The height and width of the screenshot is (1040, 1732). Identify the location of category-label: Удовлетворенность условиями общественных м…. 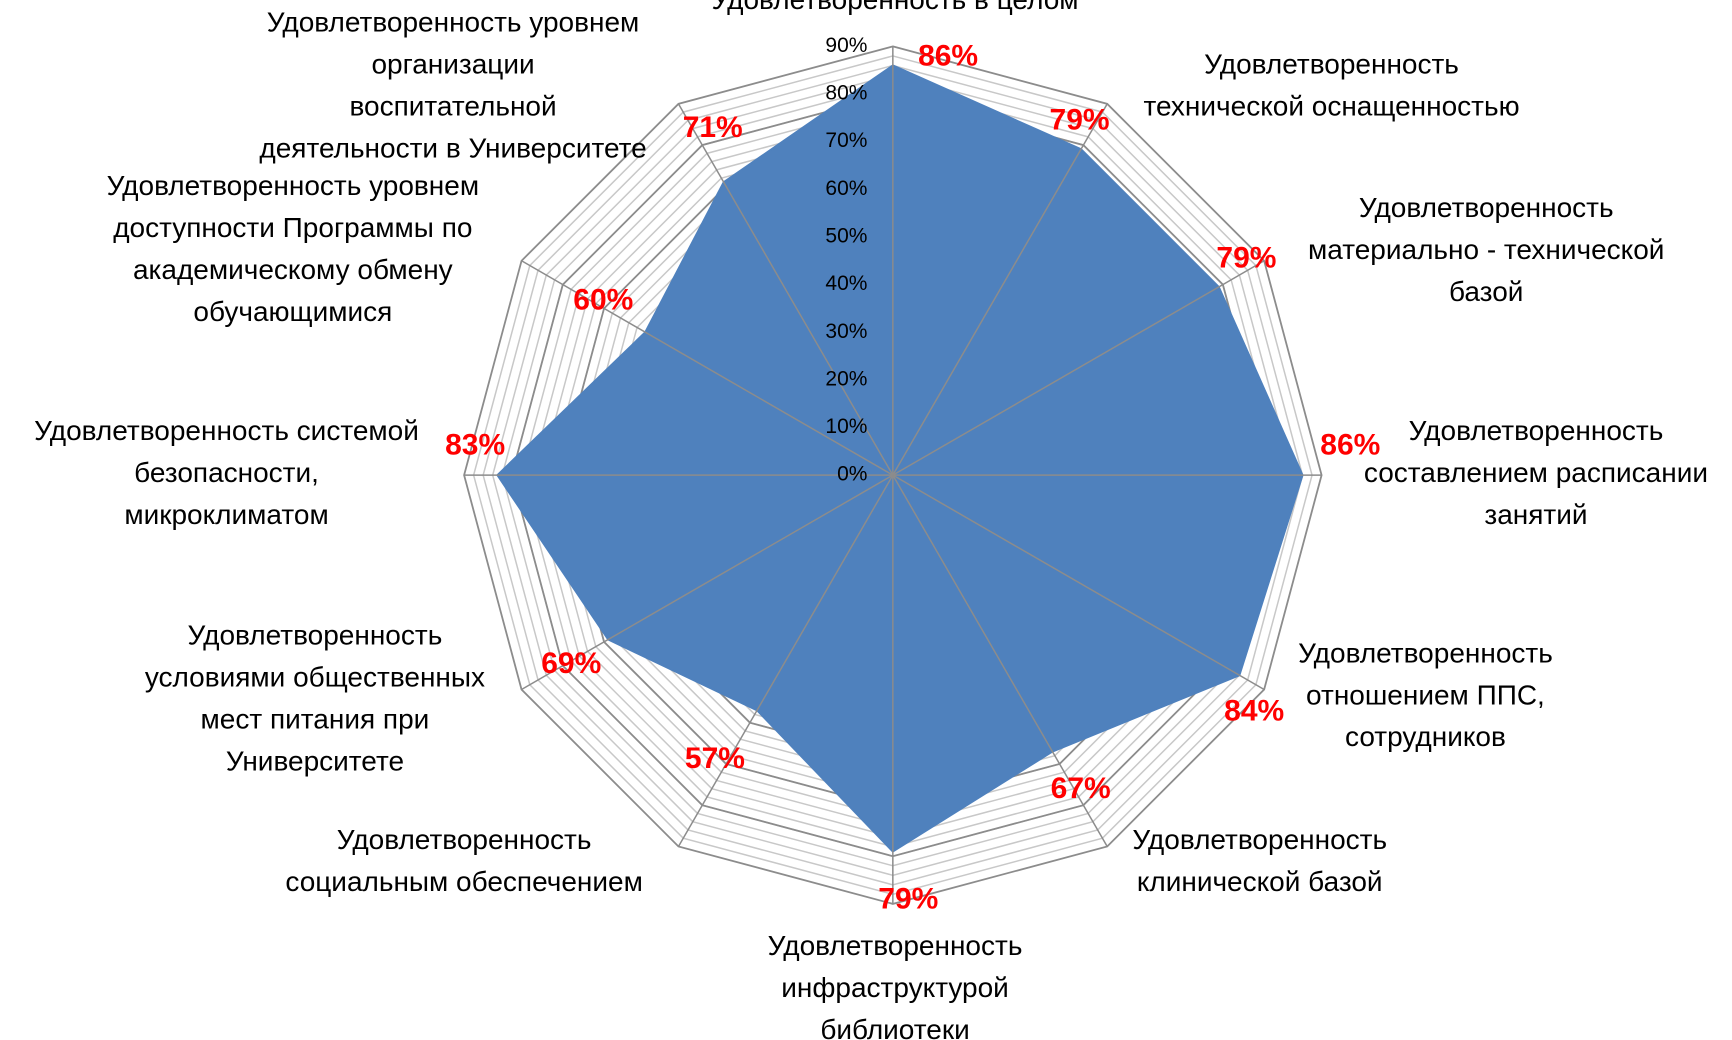
(315, 698).